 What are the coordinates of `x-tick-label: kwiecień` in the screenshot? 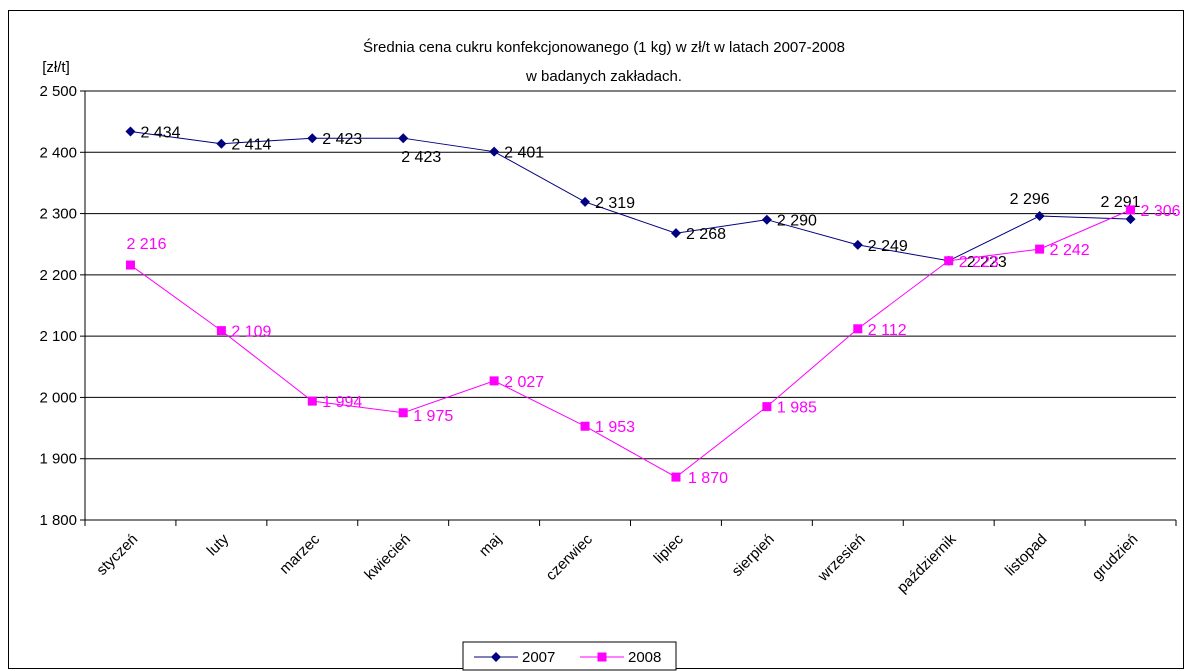 It's located at (387, 557).